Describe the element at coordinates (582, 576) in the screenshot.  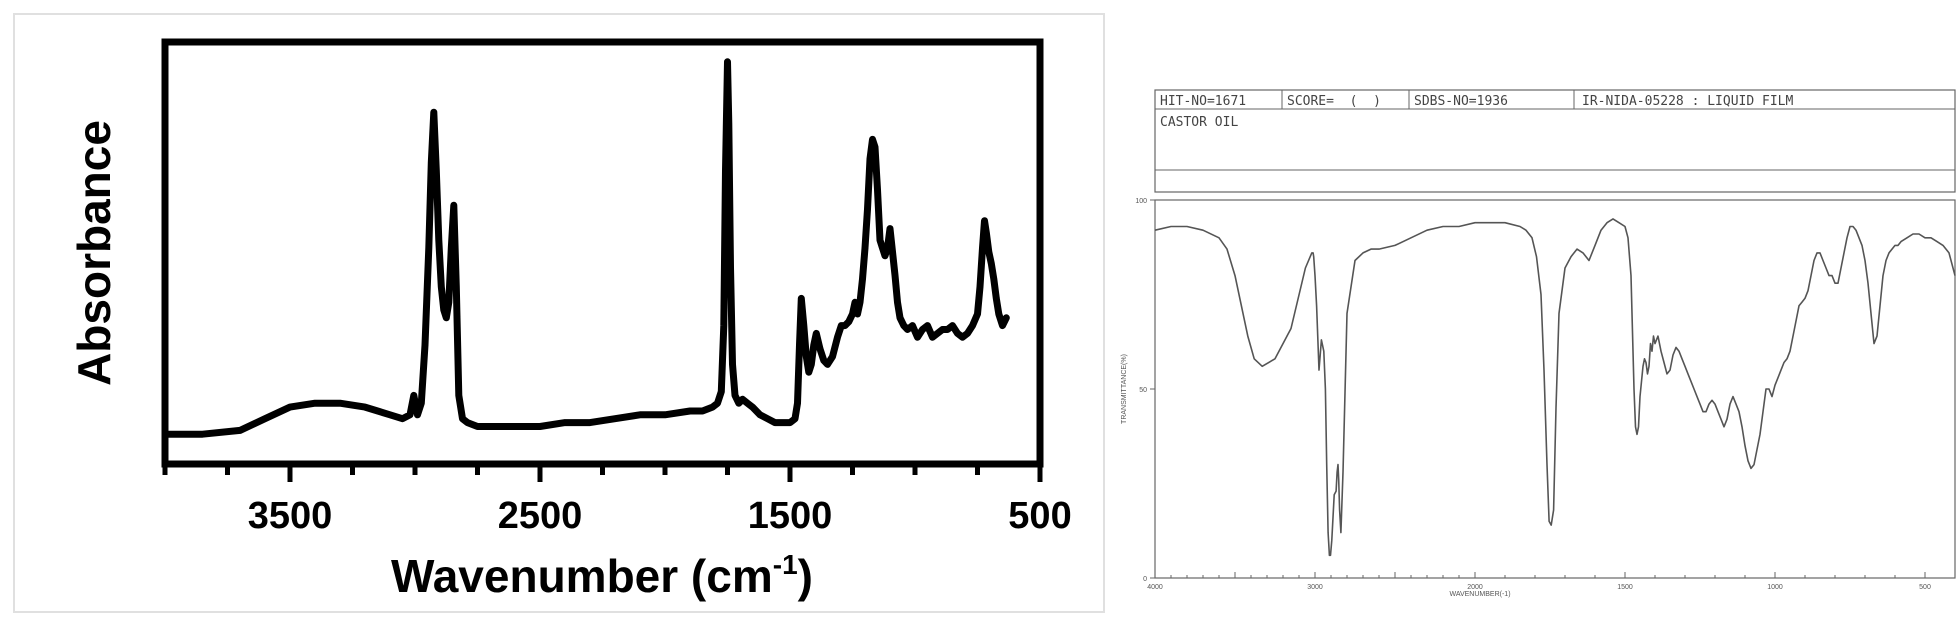
I see `left-x-axis-label-main: Wavenumber (cm` at that location.